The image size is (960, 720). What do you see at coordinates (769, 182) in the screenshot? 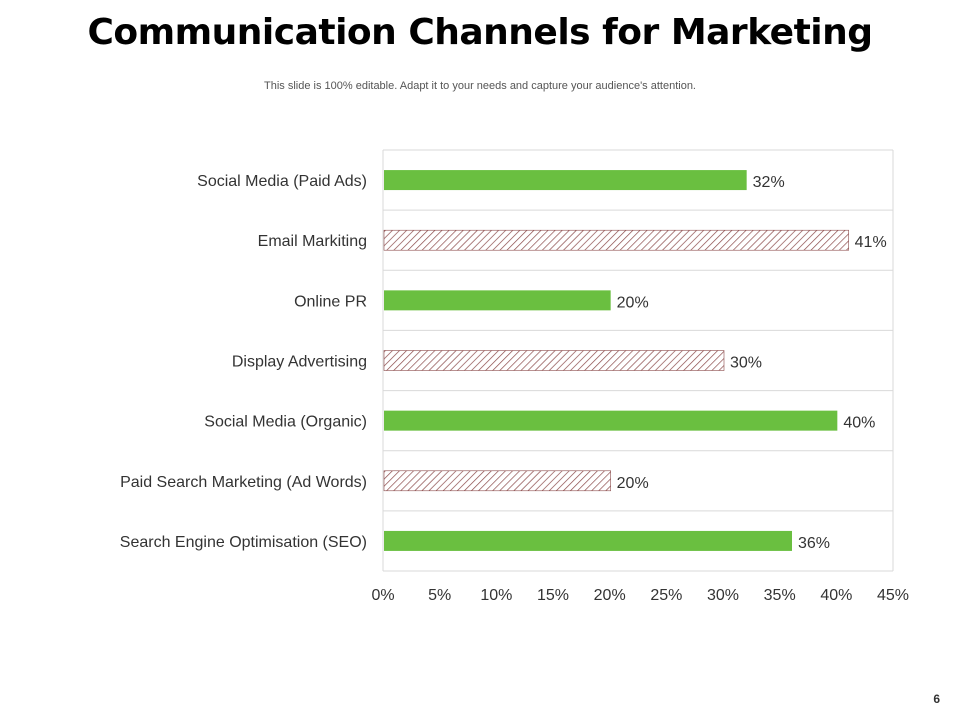
I see `value-label: 32%` at bounding box center [769, 182].